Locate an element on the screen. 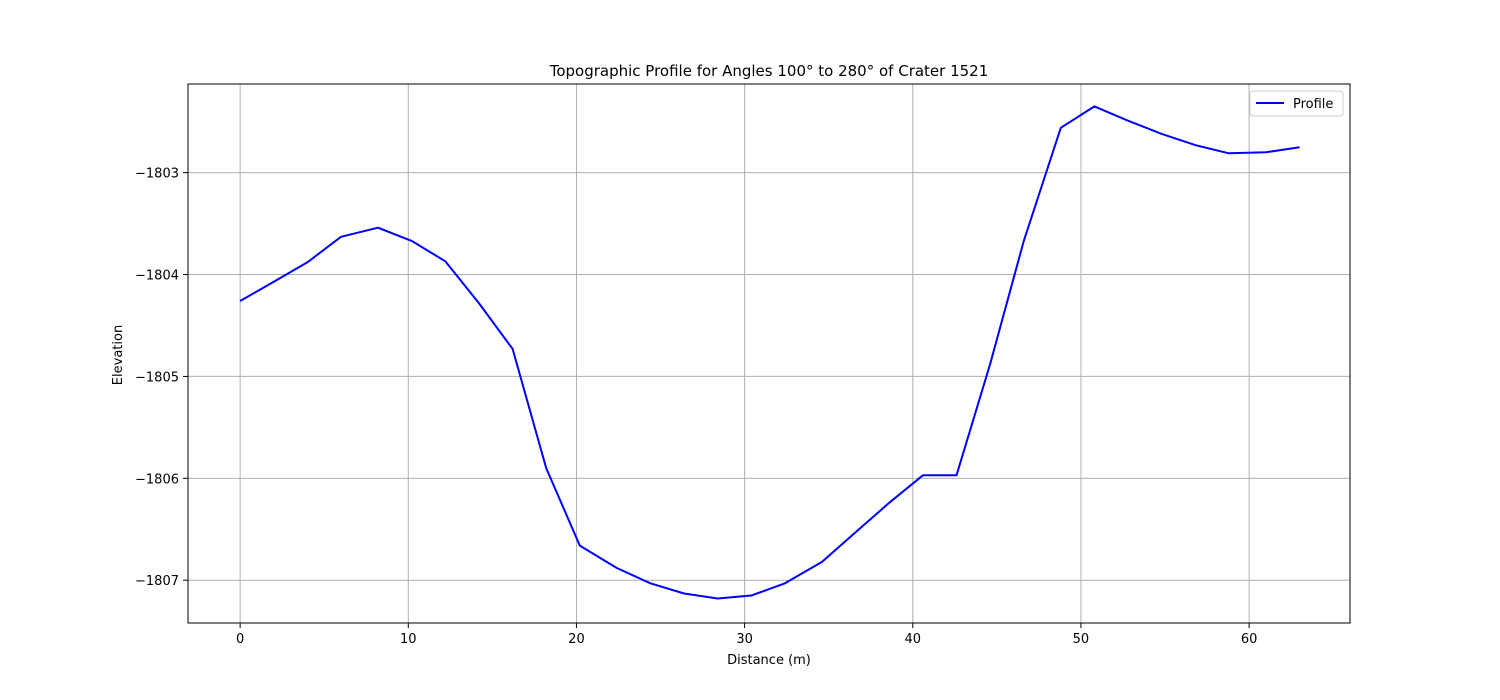 The image size is (1500, 700). y-tick-label: −1804 is located at coordinates (157, 276).